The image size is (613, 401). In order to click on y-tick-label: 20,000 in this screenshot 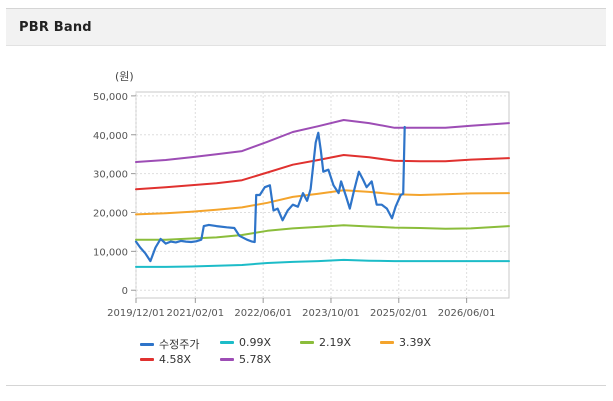, I will do `click(110, 213)`.